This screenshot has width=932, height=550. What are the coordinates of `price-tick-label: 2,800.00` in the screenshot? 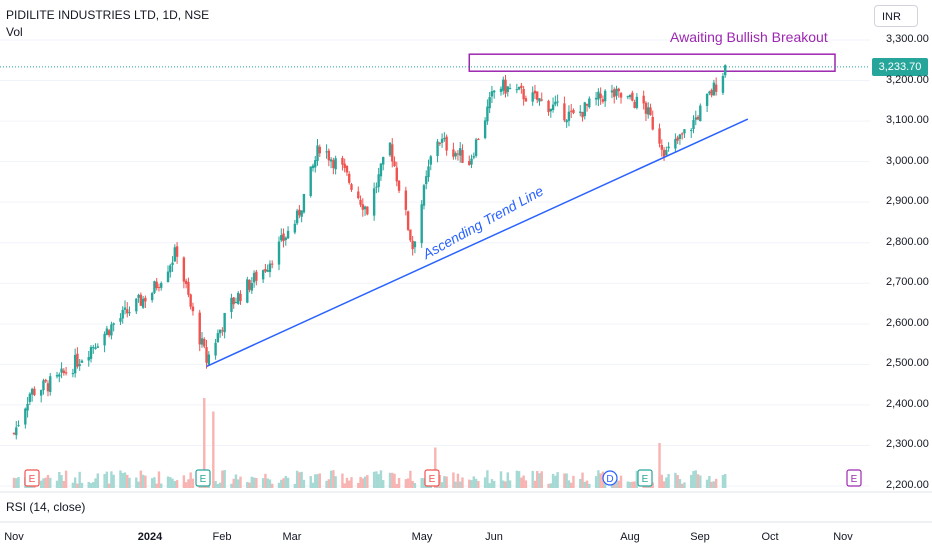 It's located at (907, 241).